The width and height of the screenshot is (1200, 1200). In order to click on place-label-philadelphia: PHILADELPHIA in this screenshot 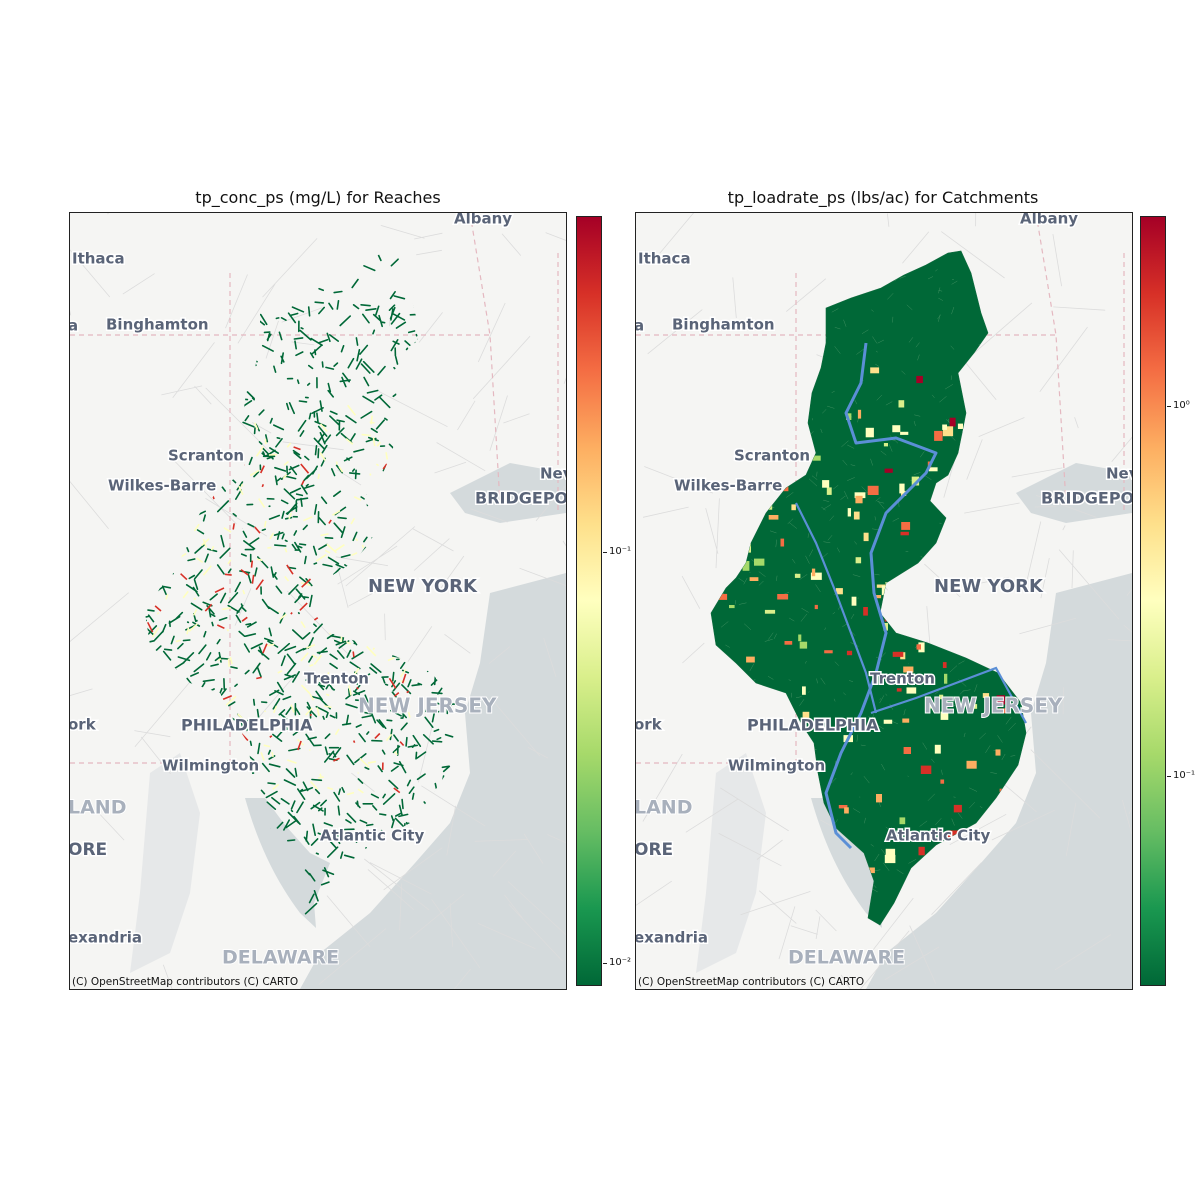, I will do `click(813, 725)`.